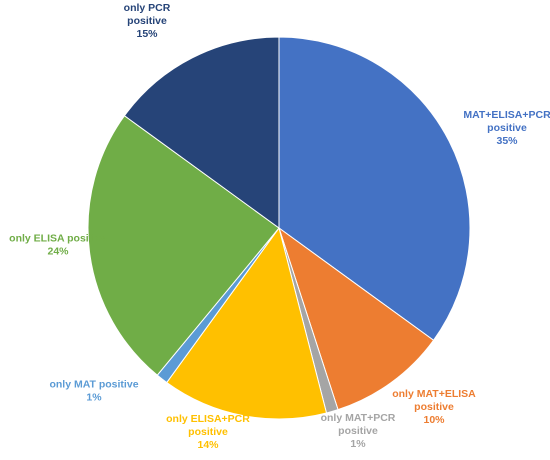 This screenshot has width=550, height=460. I want to click on slice-label-1-line-1: positive, so click(434, 407).